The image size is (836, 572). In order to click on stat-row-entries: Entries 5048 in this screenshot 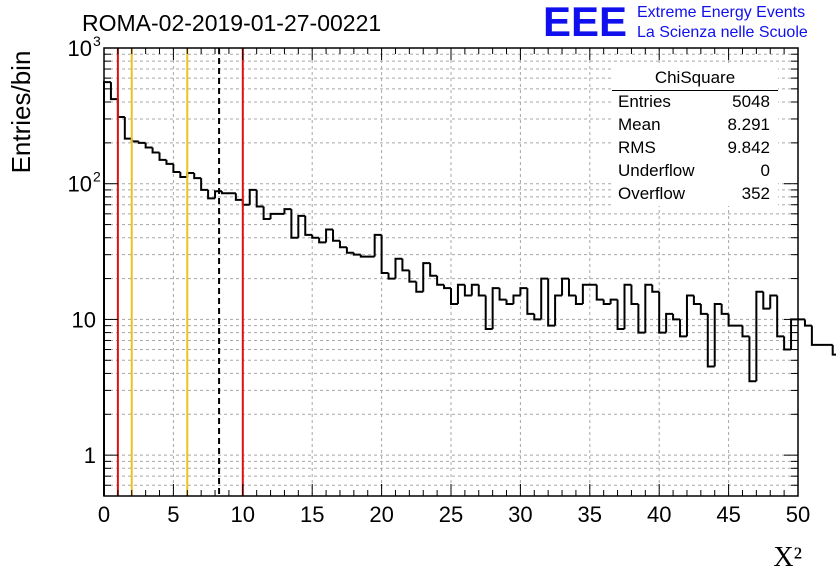, I will do `click(694, 103)`.